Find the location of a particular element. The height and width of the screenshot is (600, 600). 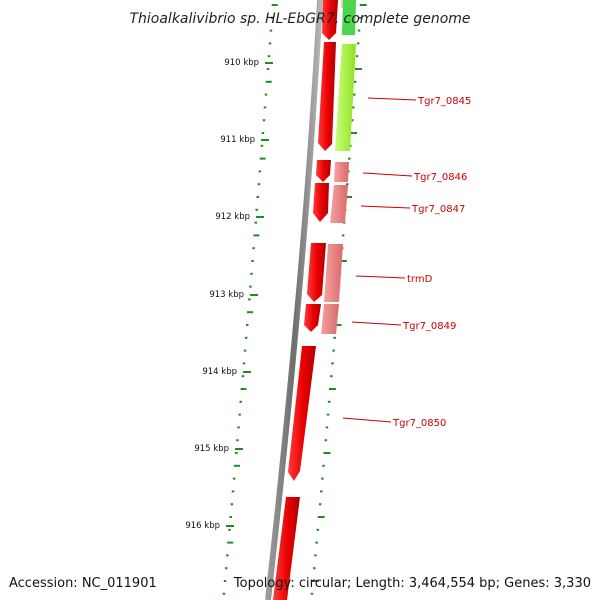

gene-label: Tgr7_0846 is located at coordinates (440, 177).